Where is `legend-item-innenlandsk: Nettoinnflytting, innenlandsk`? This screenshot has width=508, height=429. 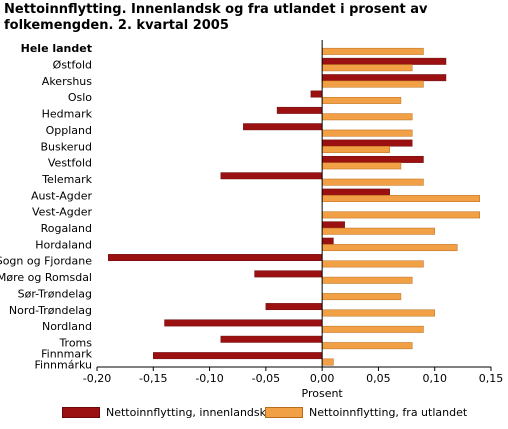
legend-item-innenlandsk: Nettoinnflytting, innenlandsk is located at coordinates (164, 412).